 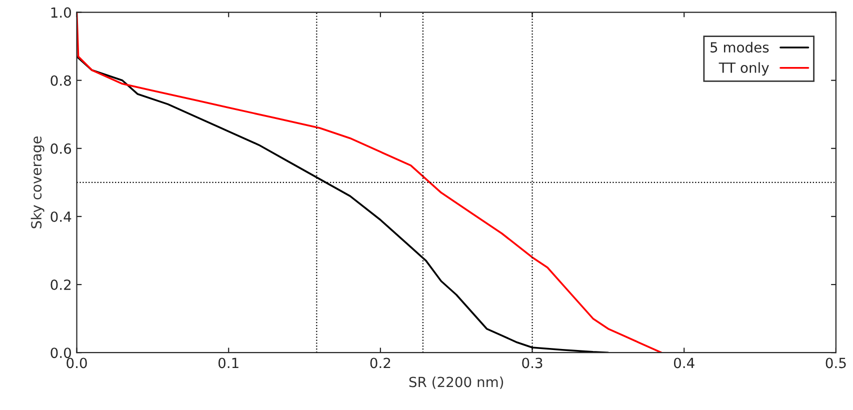 What do you see at coordinates (739, 47) in the screenshot?
I see `legend-label: 5 modes` at bounding box center [739, 47].